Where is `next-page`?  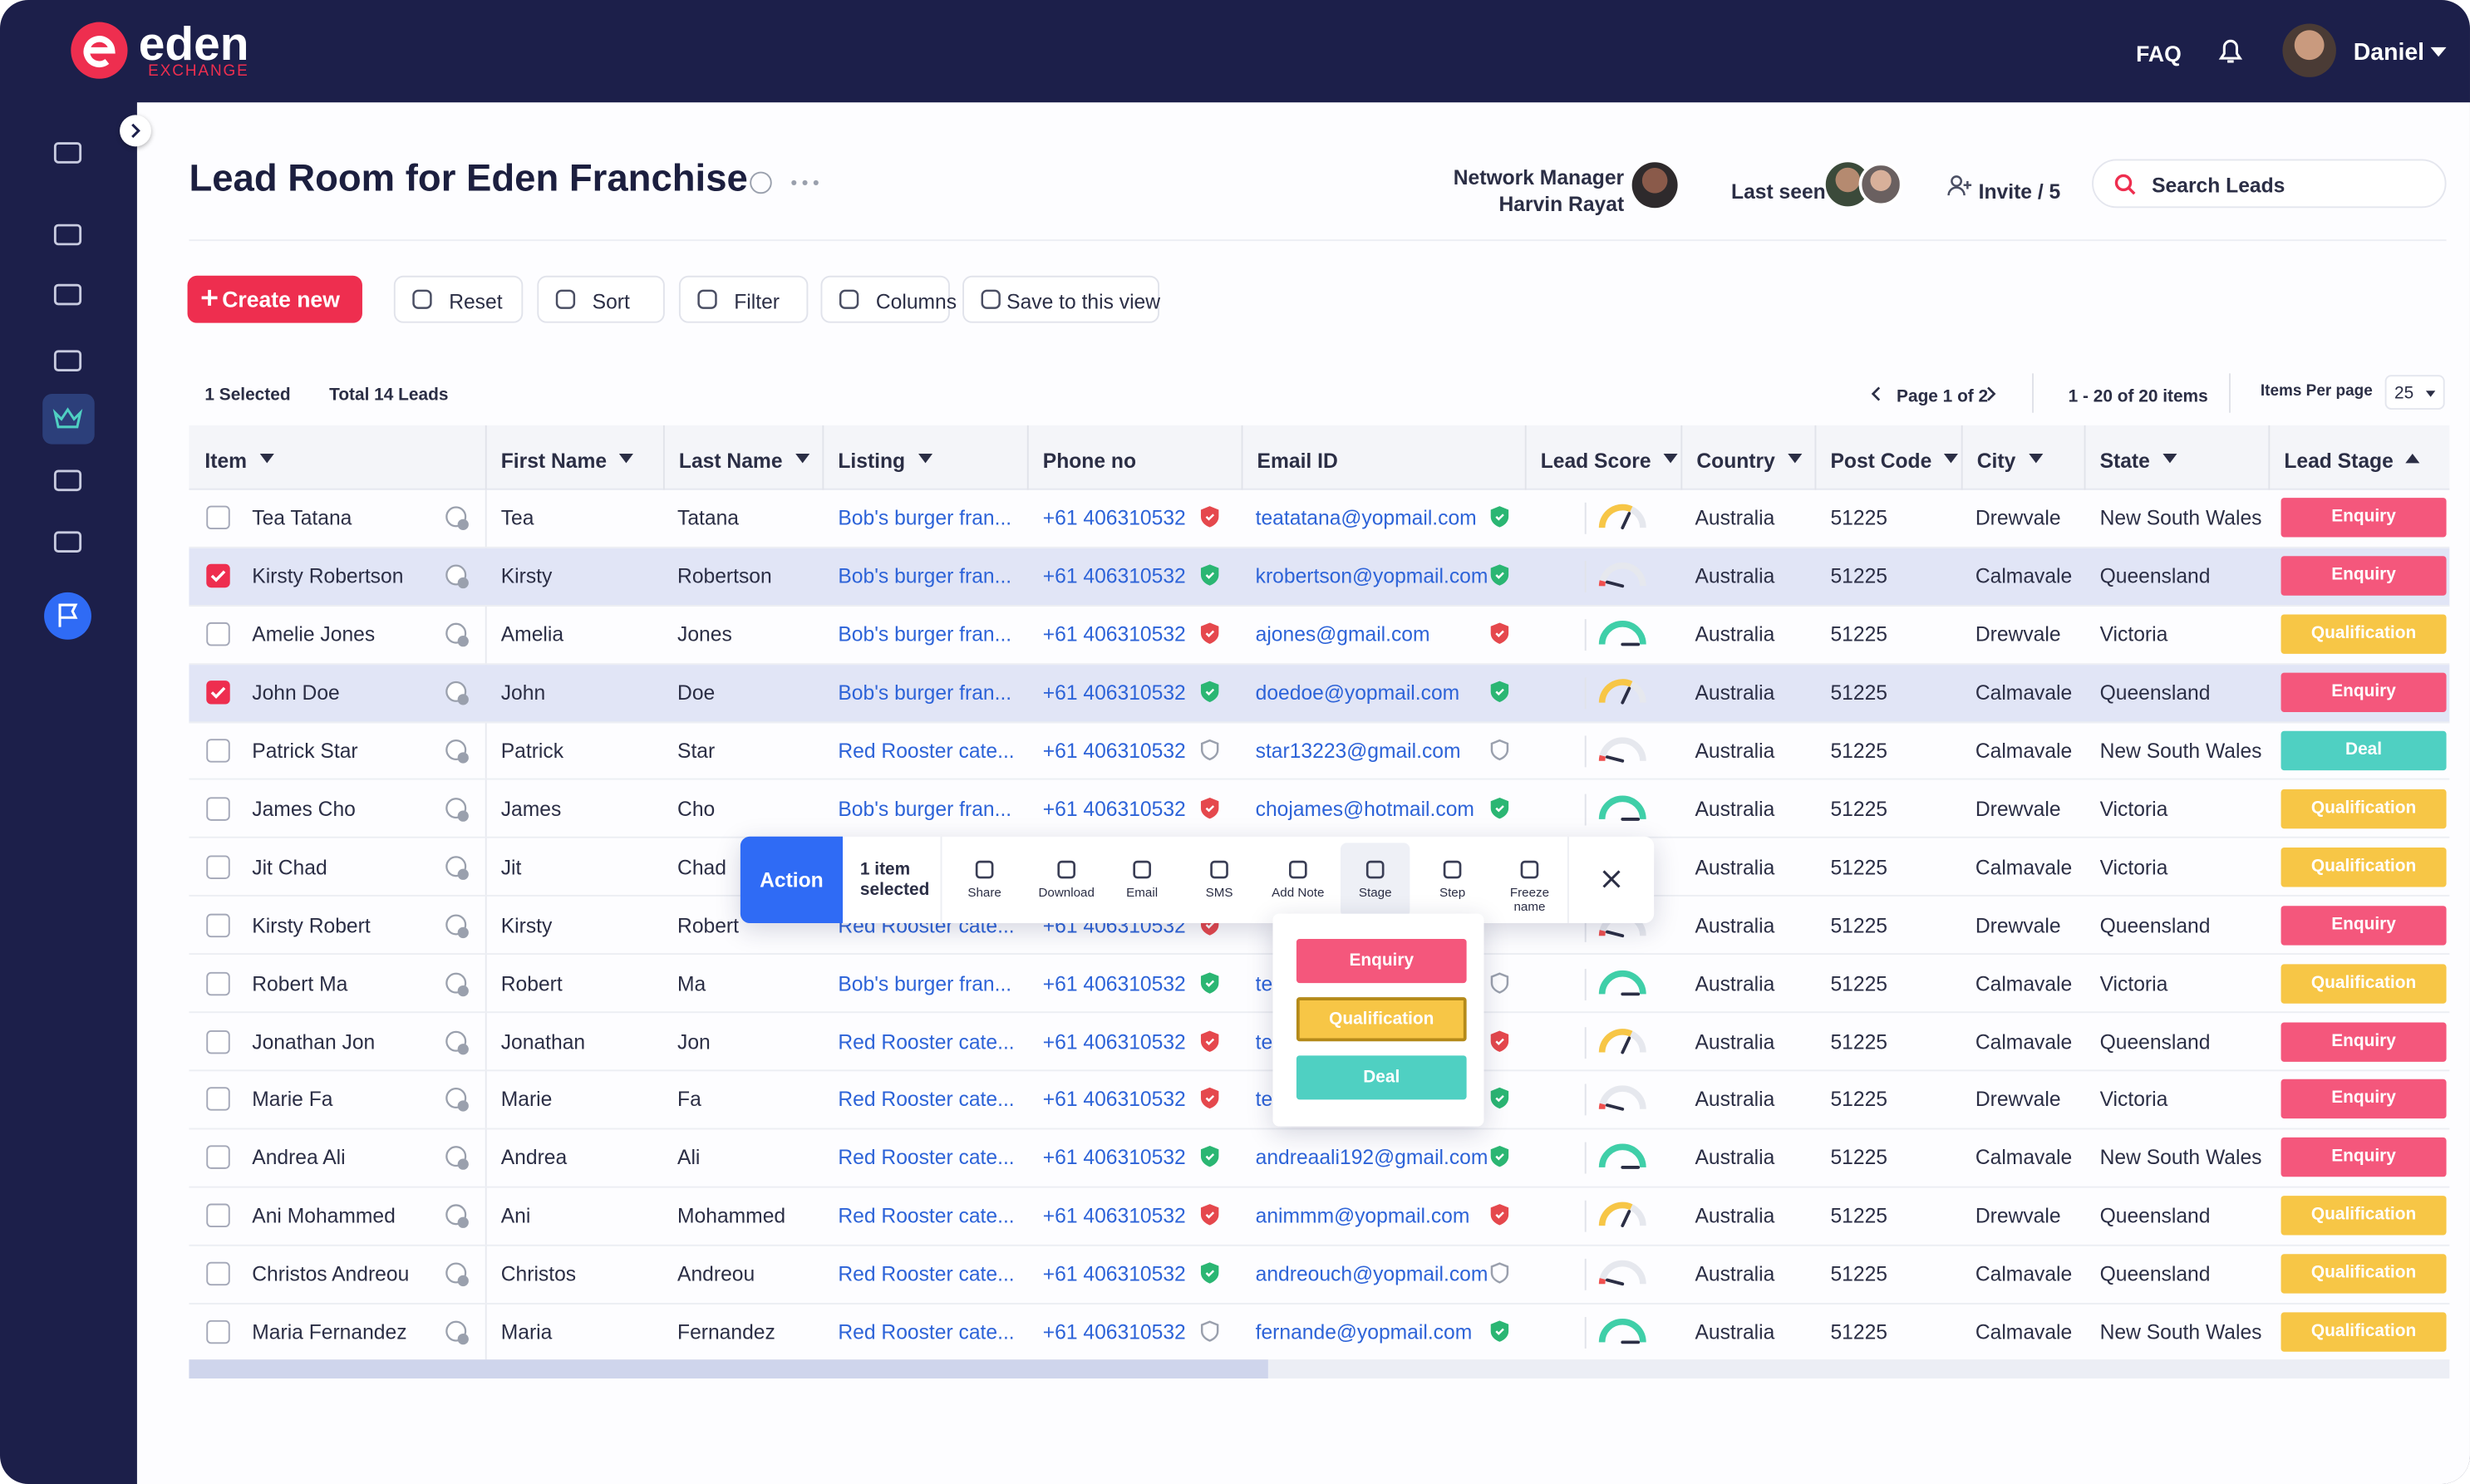
next-page is located at coordinates (1991, 394).